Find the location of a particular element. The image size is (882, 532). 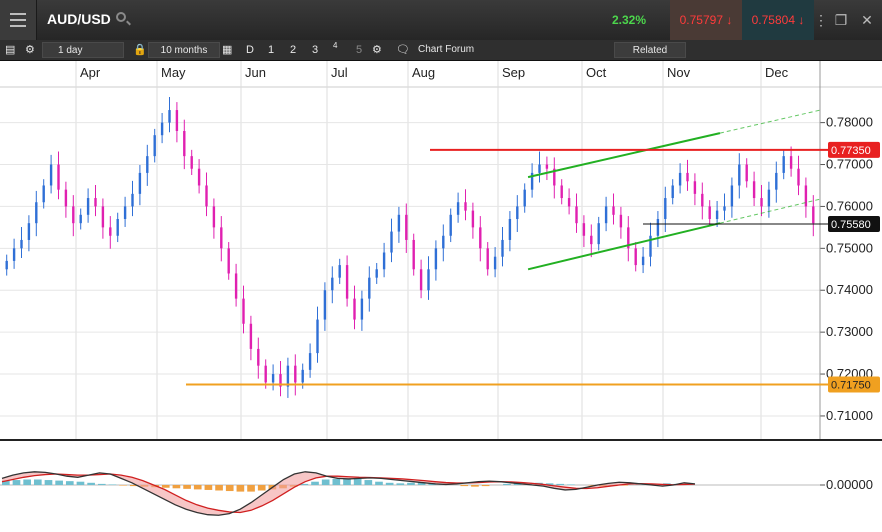

buy-price-button: 0.75804 ↓ is located at coordinates (778, 20).